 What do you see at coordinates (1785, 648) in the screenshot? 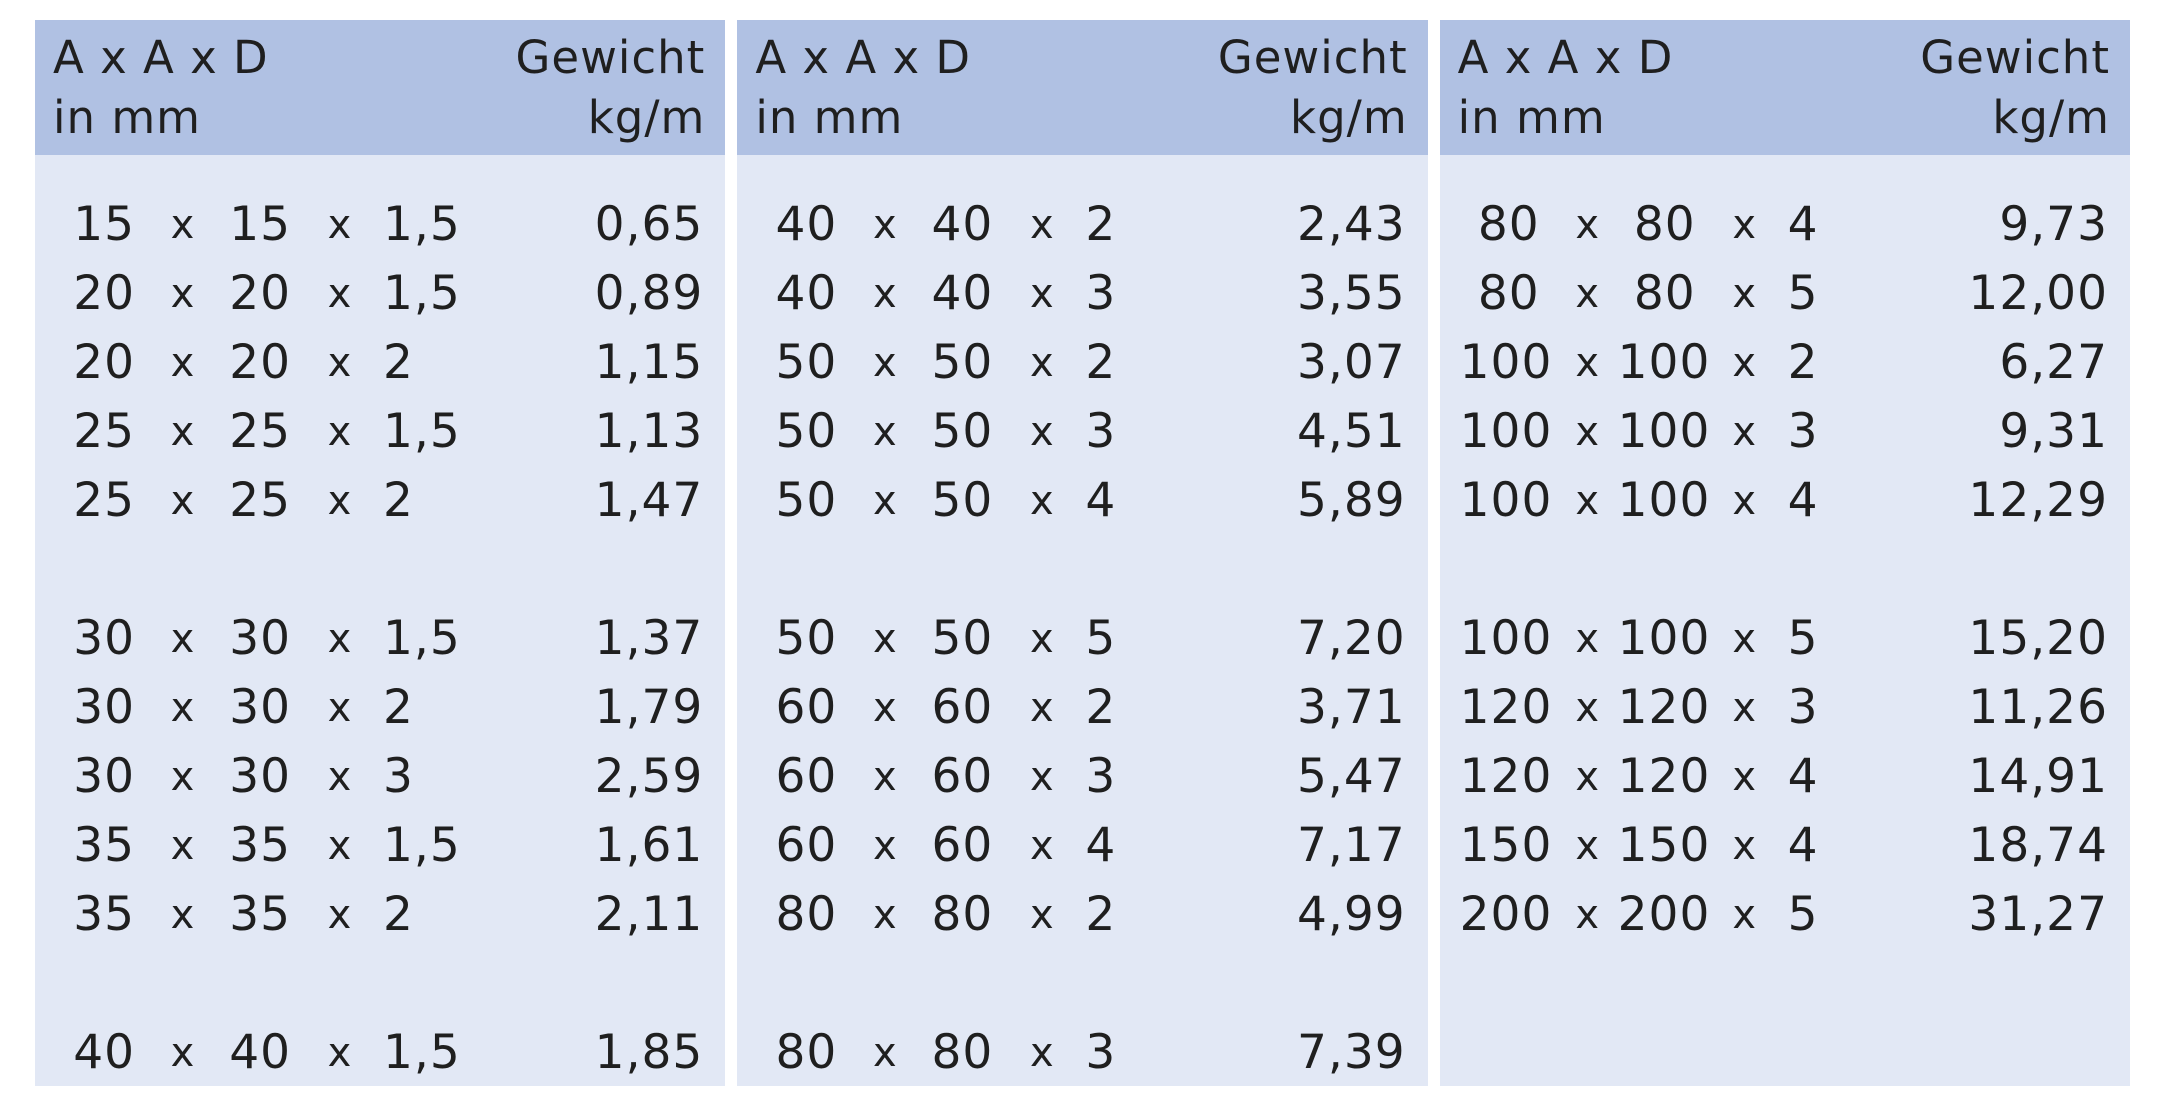
I see `table-row: 100 x 100 x 5 15,20` at bounding box center [1785, 648].